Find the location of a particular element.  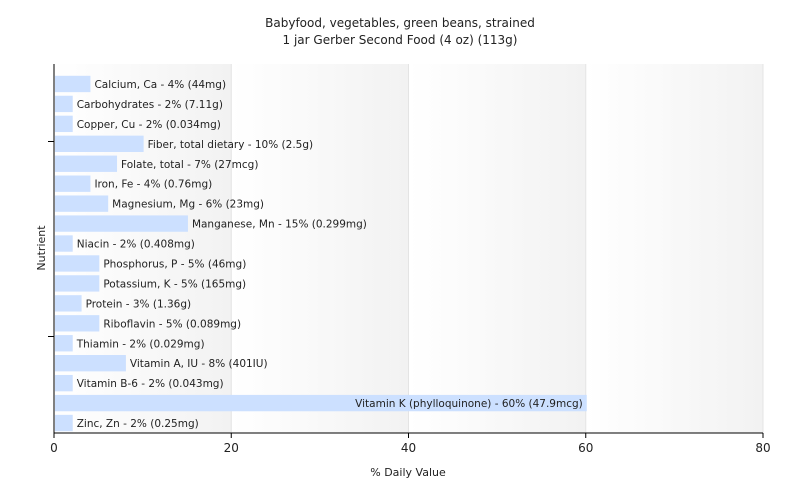

x-axis-label: % Daily Value is located at coordinates (408, 472).